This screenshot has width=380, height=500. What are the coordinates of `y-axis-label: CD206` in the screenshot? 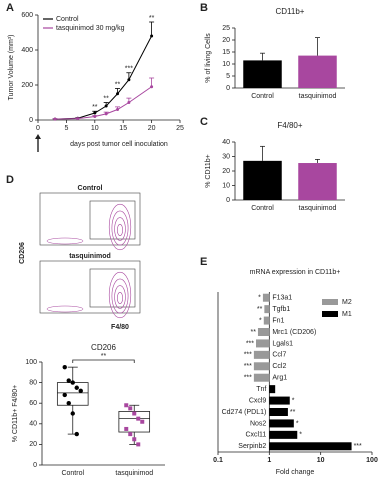 It's located at (22, 253).